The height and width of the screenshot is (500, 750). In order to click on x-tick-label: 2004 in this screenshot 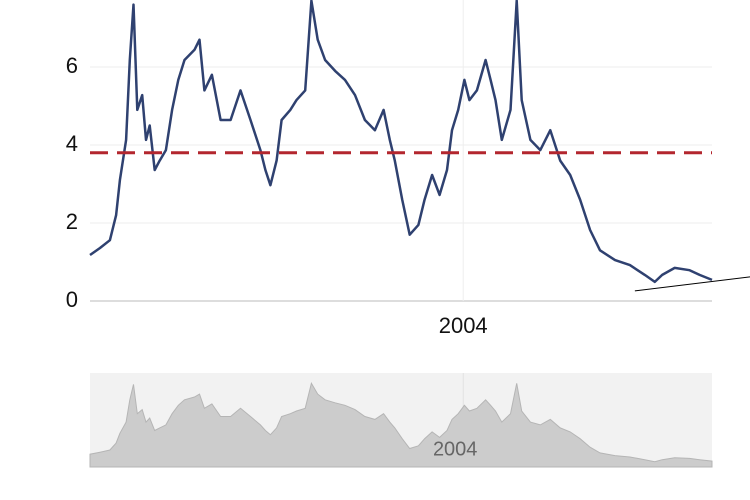, I will do `click(463, 325)`.